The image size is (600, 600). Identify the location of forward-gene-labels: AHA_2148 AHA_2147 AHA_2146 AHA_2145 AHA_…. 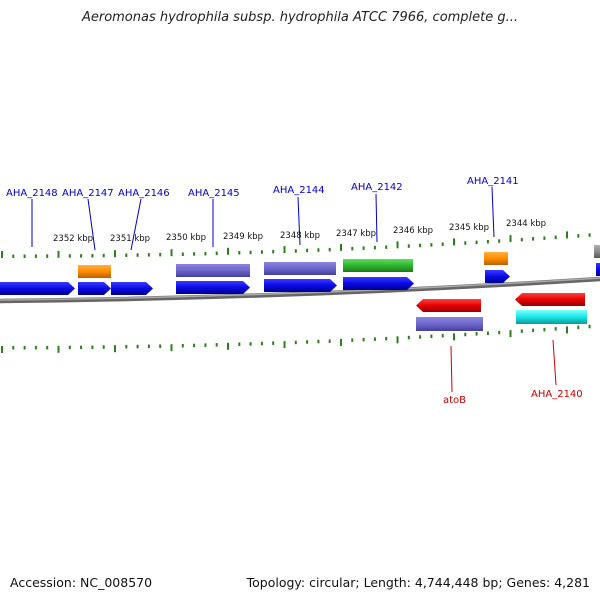
(262, 187).